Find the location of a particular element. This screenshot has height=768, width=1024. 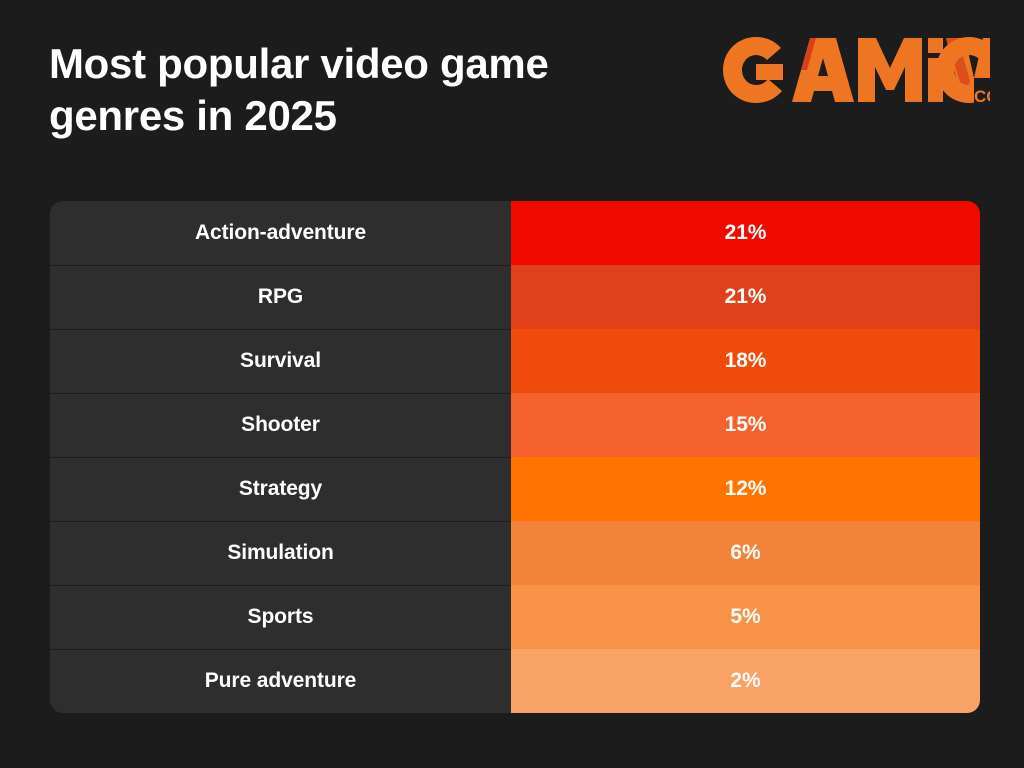

table-row: Survival 18% is located at coordinates (515, 361).